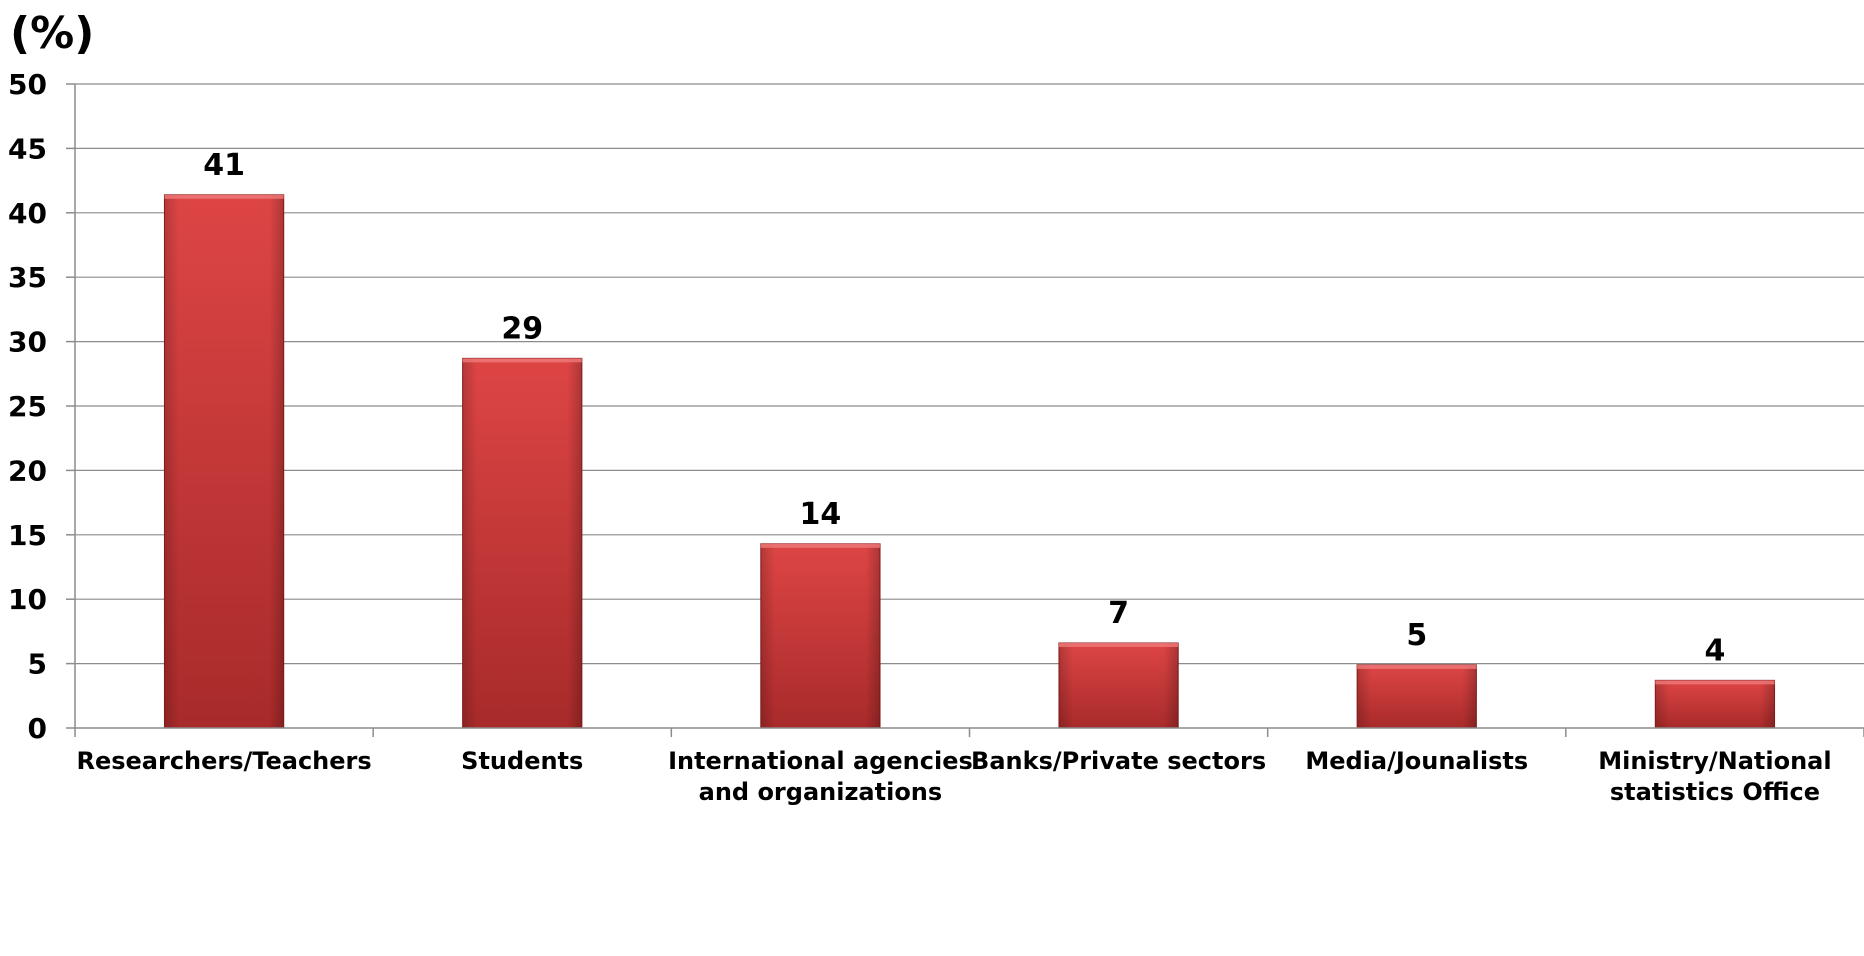 The height and width of the screenshot is (956, 1864). Describe the element at coordinates (1118, 761) in the screenshot. I see `x-category-label: Banks/Private sectors` at that location.